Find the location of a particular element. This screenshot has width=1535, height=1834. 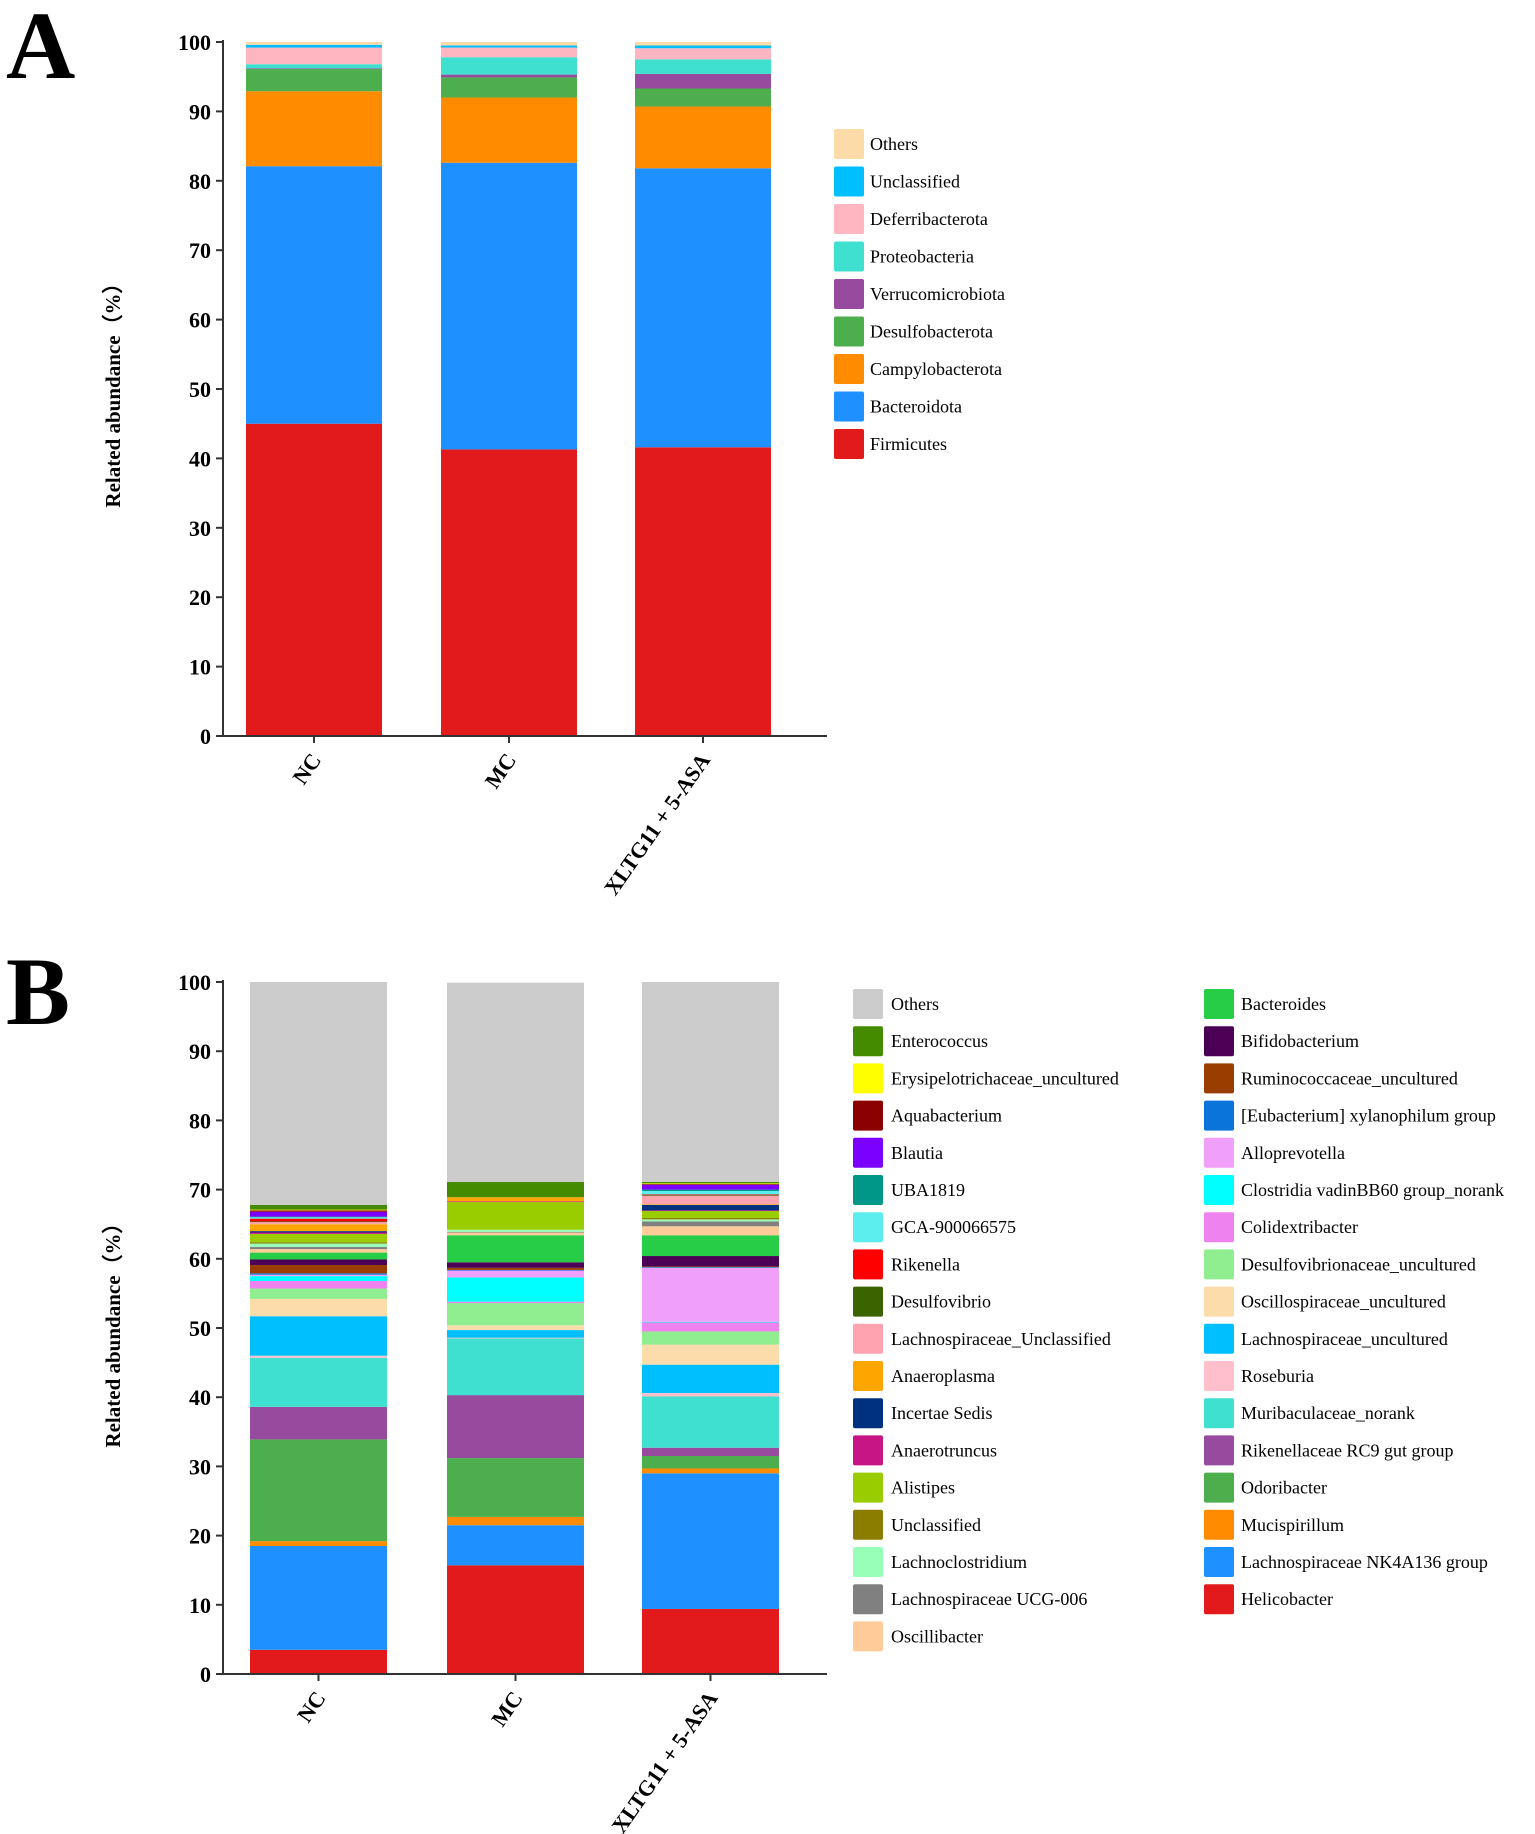

legend-item: Oscillibacter is located at coordinates (918, 1636).